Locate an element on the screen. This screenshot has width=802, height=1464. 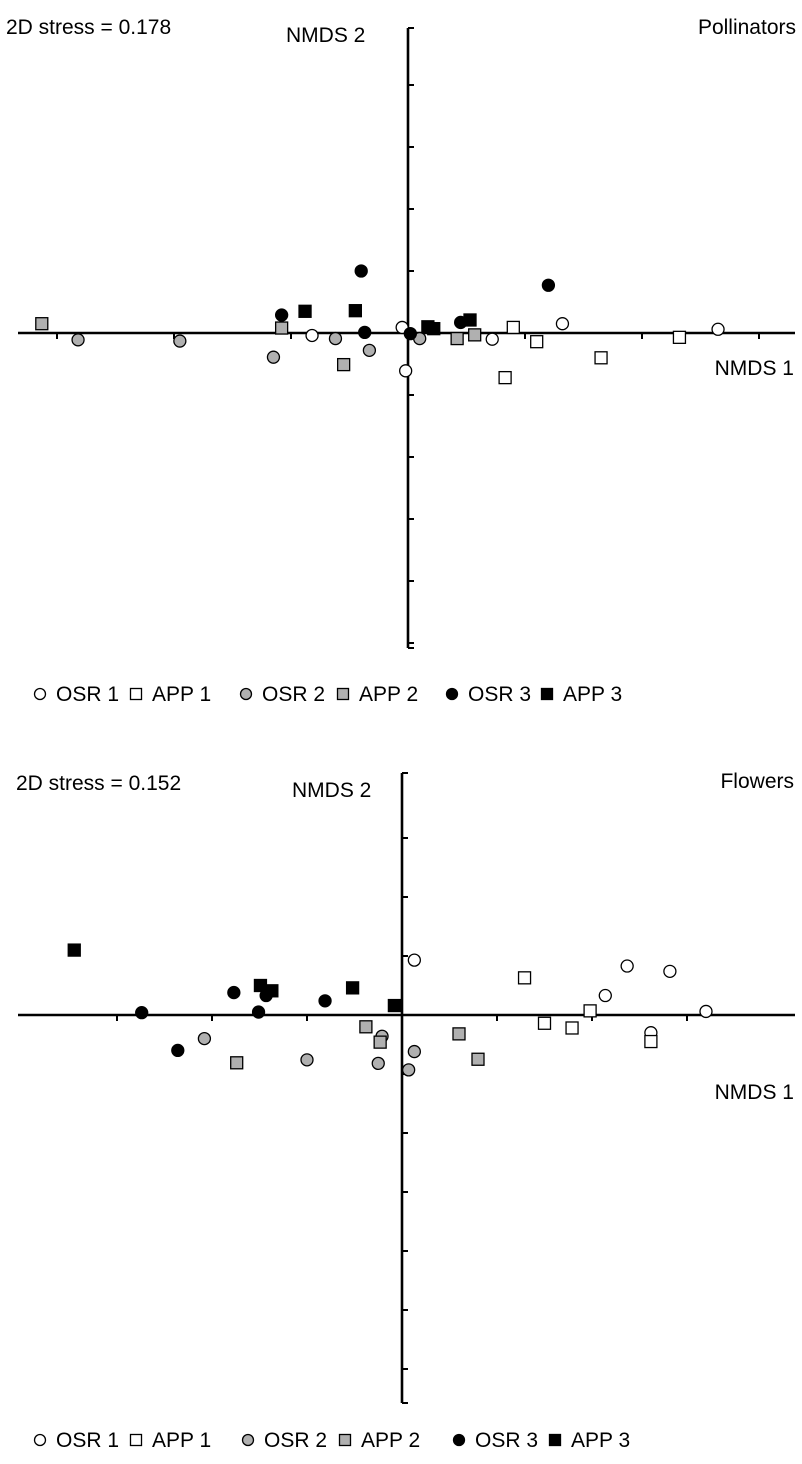
stress-label: 2D stress = 0.152 is located at coordinates (98, 783).